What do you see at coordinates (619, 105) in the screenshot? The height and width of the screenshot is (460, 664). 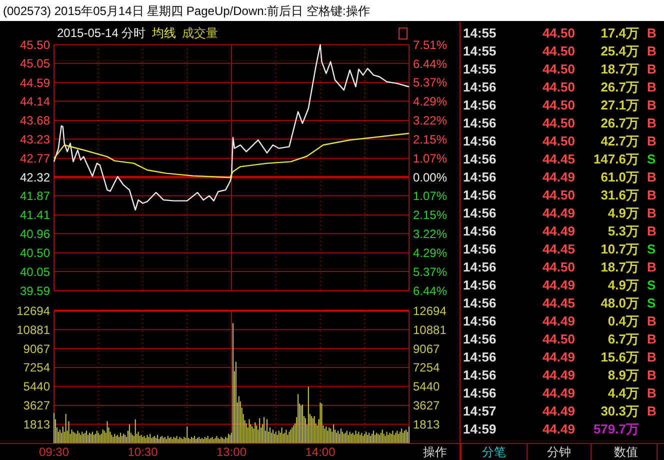 I see `text: 27.1万` at bounding box center [619, 105].